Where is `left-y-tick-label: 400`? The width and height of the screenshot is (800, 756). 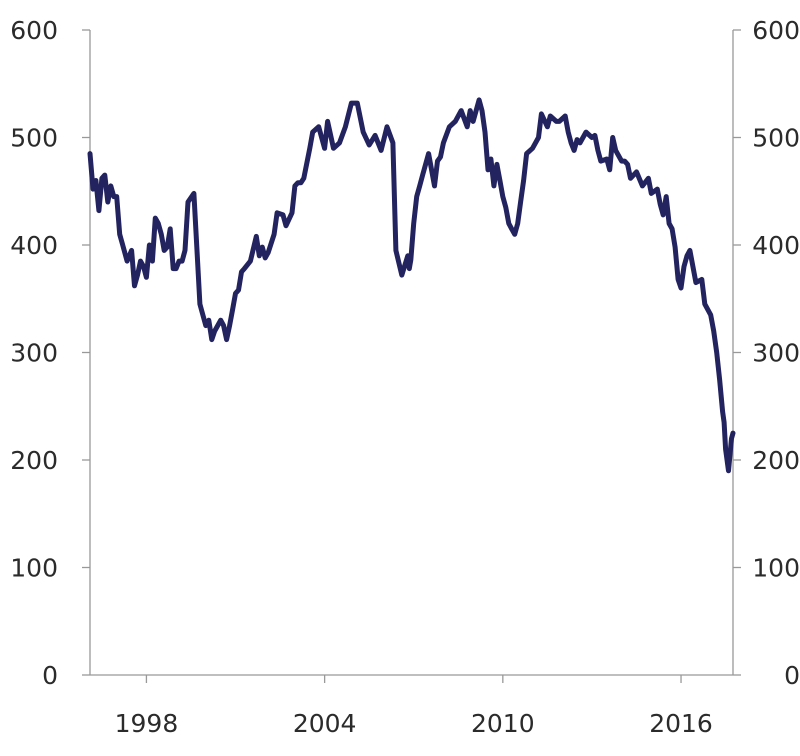 left-y-tick-label: 400 is located at coordinates (34, 245).